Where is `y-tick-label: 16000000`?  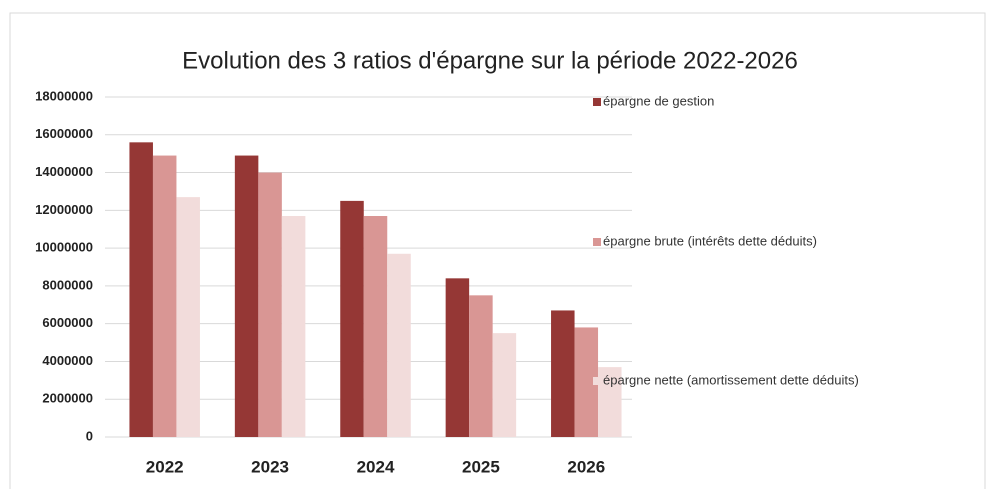
y-tick-label: 16000000 is located at coordinates (64, 133).